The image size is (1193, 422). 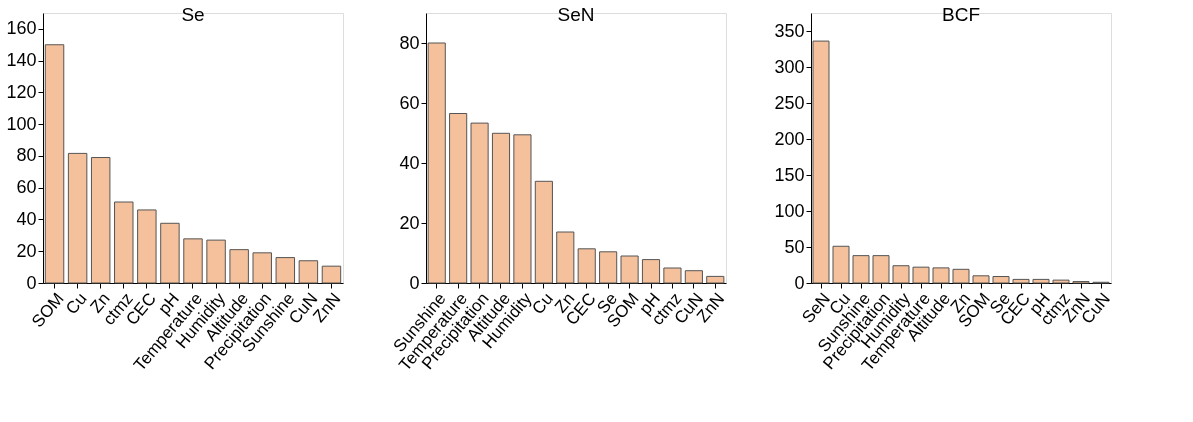 I want to click on chart-title: Se, so click(x=193, y=14).